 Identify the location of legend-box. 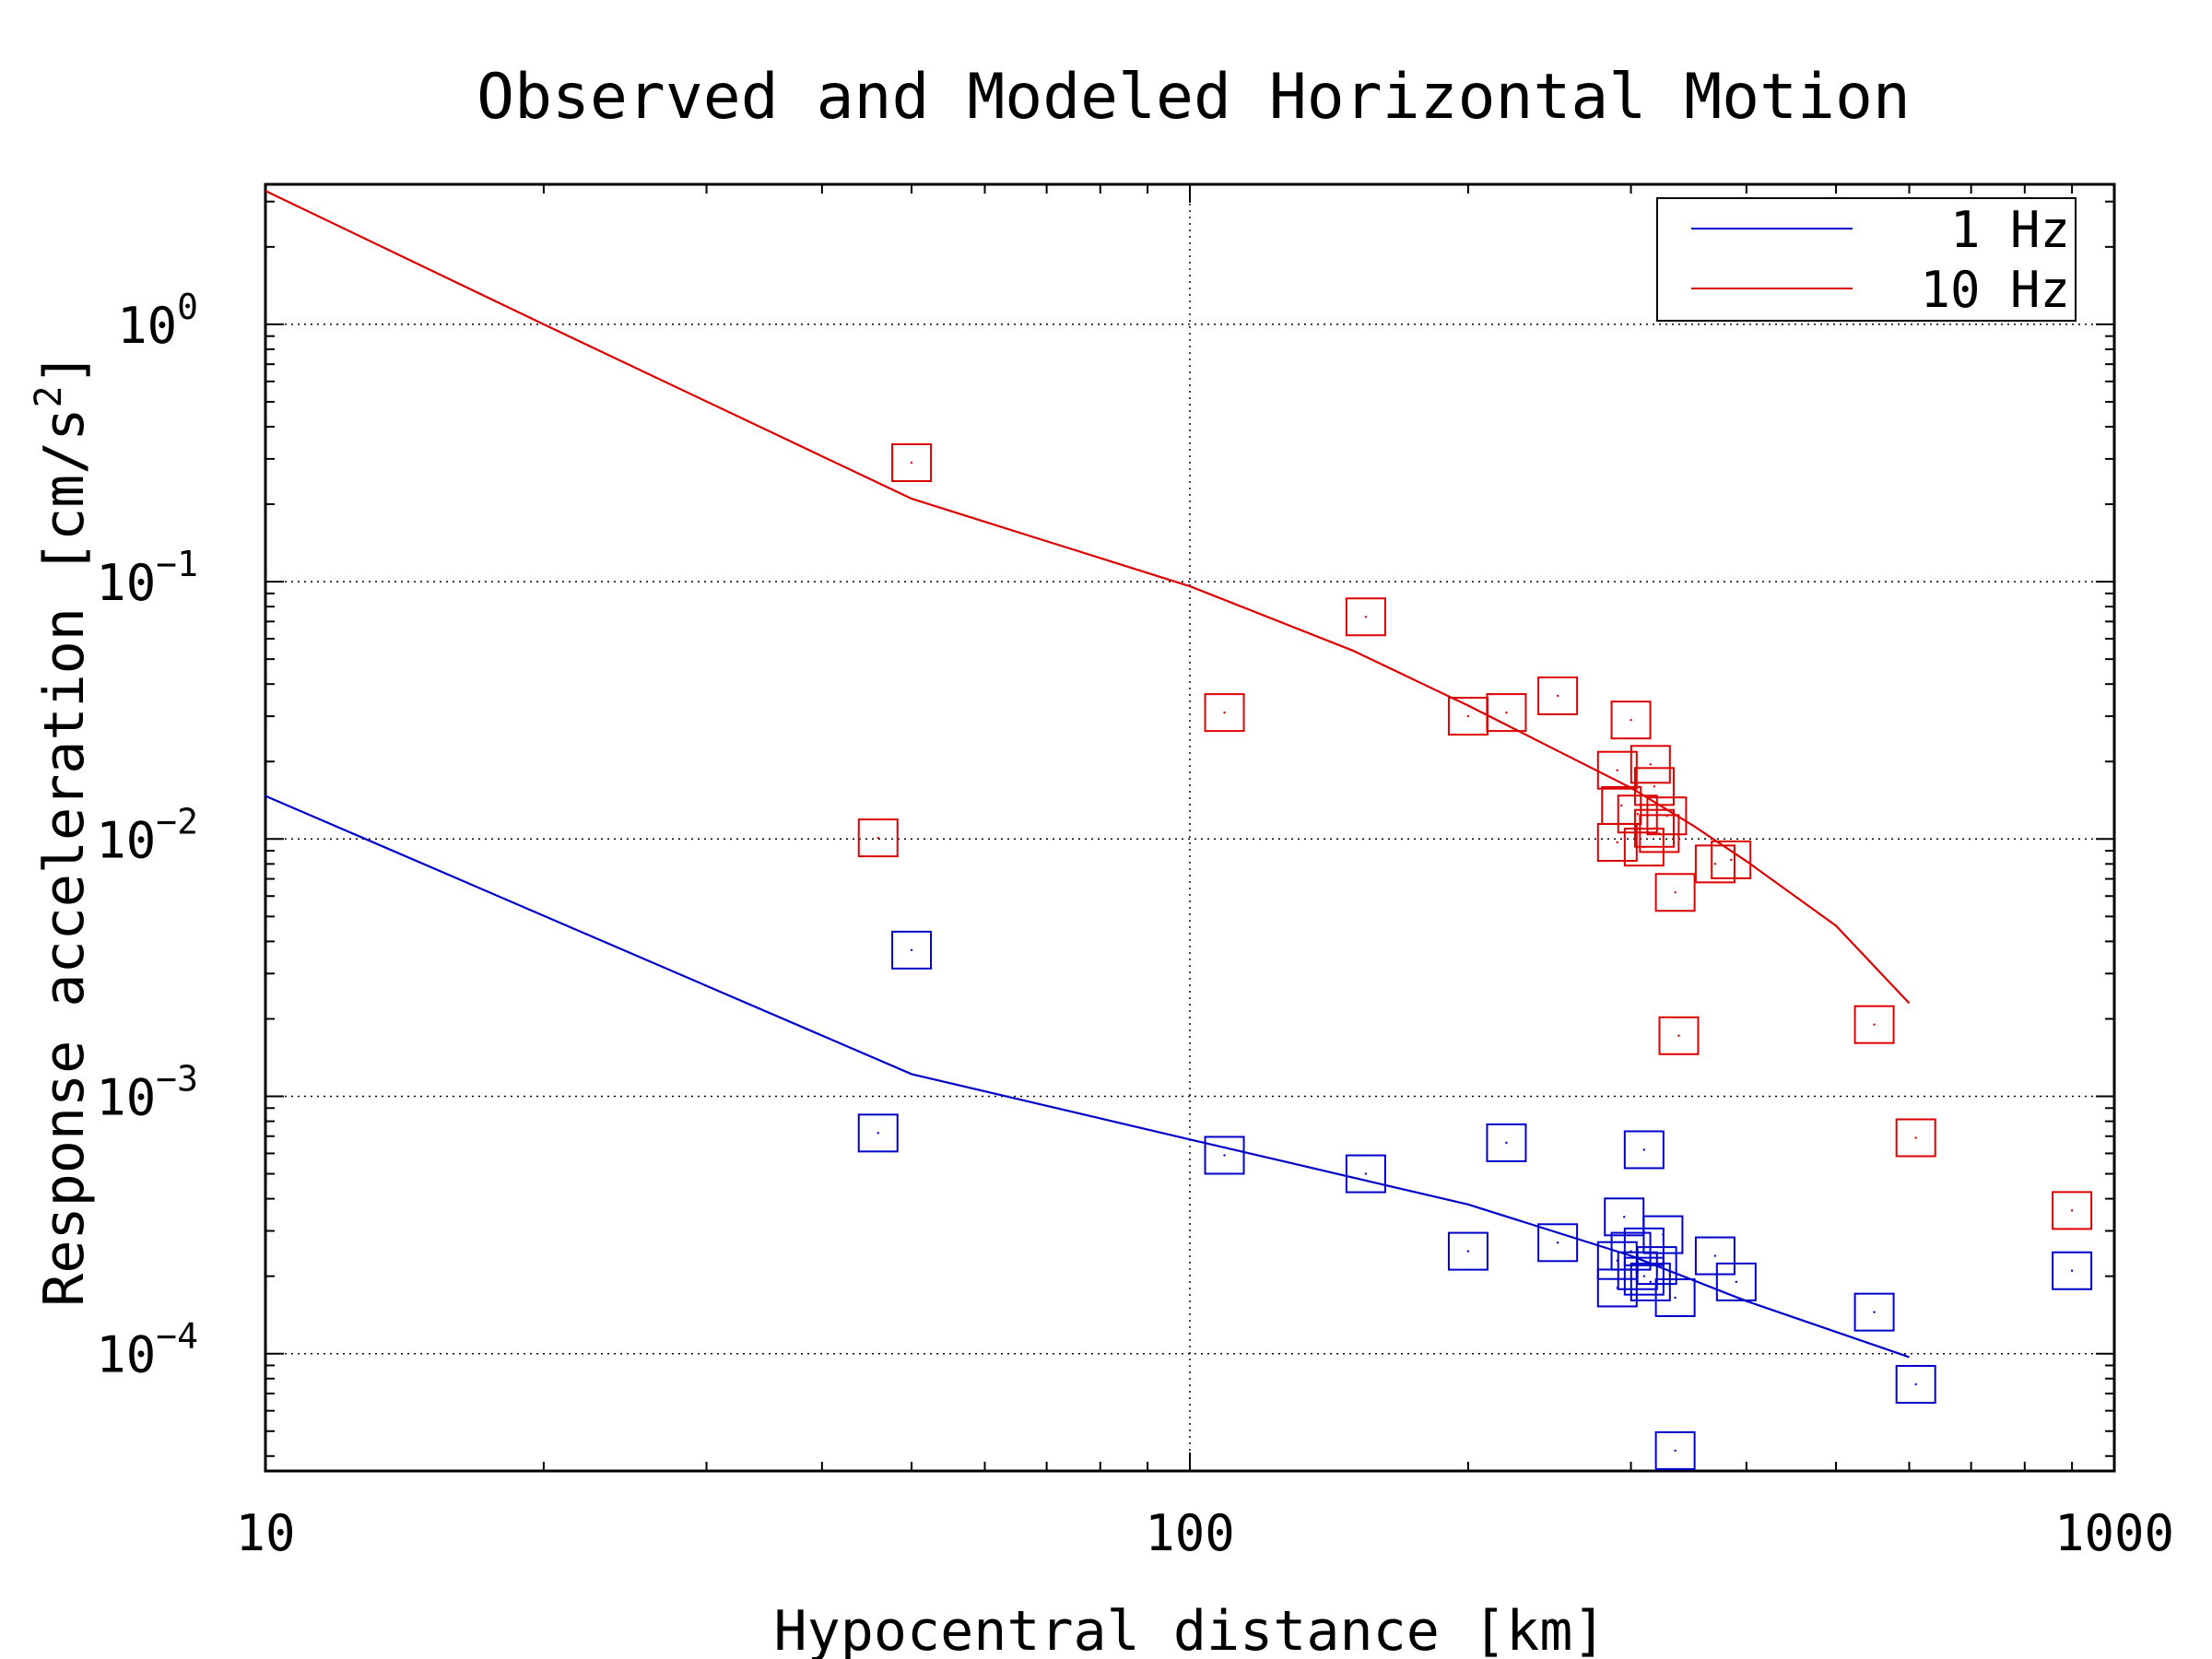
(1866, 259).